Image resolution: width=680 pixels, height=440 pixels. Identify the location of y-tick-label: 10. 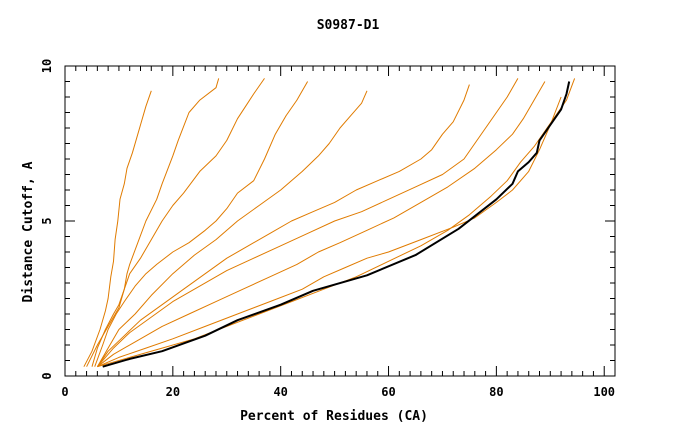
(47, 66).